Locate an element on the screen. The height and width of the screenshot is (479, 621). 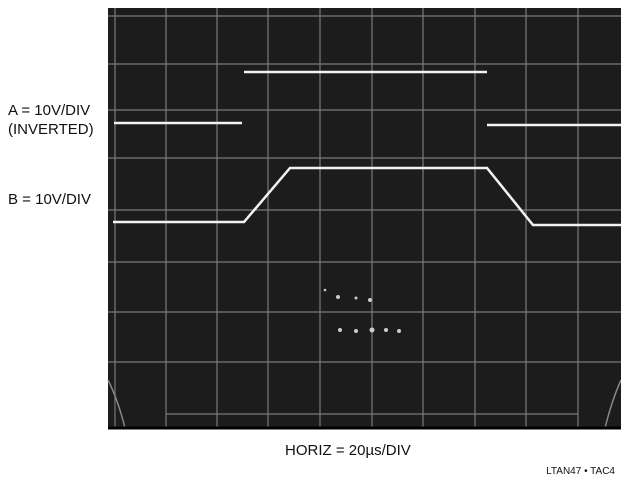
screen-edge is located at coordinates (364, 404).